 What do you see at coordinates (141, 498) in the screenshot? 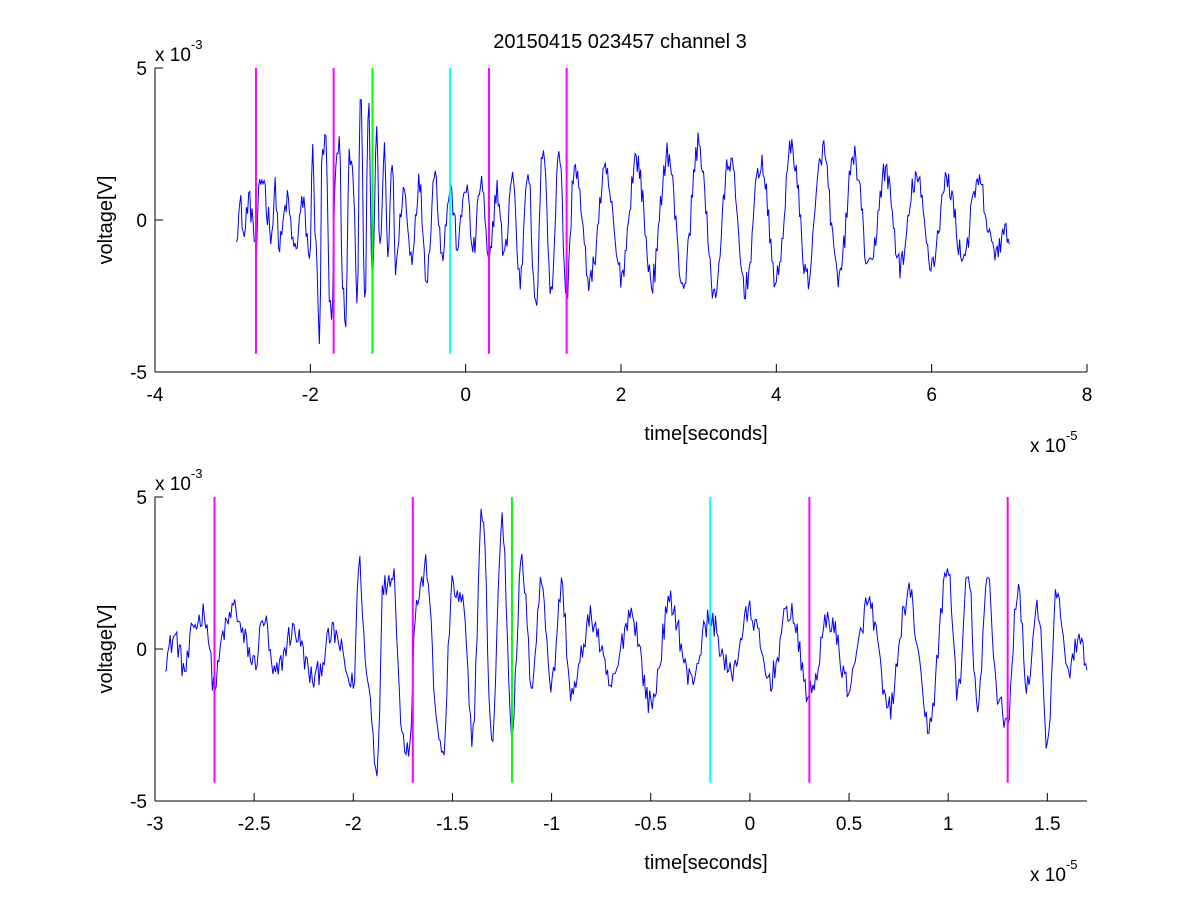
I see `bottom-y-tick-label: 5` at bounding box center [141, 498].